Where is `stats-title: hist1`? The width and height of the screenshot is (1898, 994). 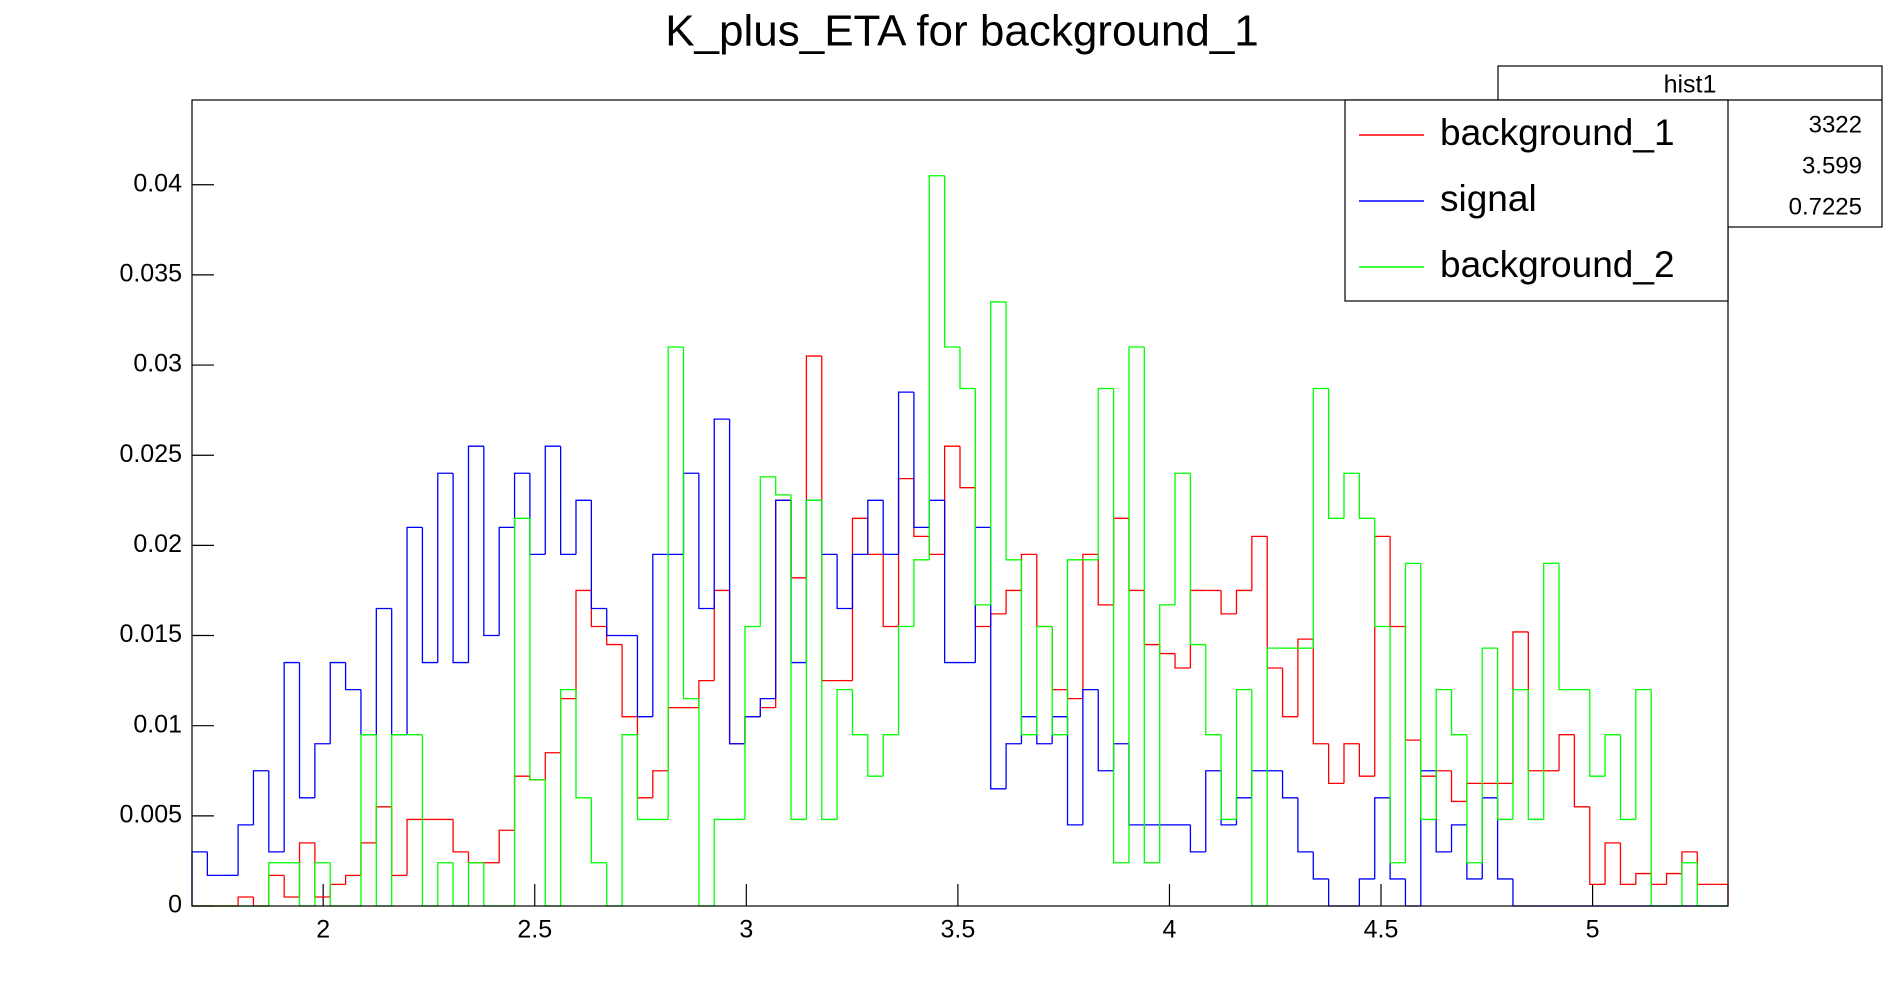
stats-title: hist1 is located at coordinates (1690, 85).